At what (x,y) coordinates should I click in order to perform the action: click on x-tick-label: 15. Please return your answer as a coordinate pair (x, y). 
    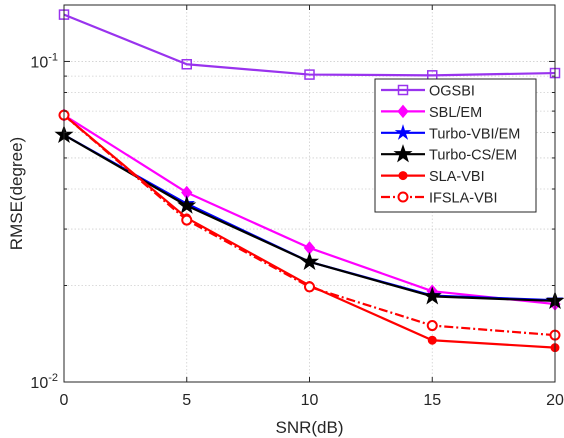
    Looking at the image, I should click on (432, 400).